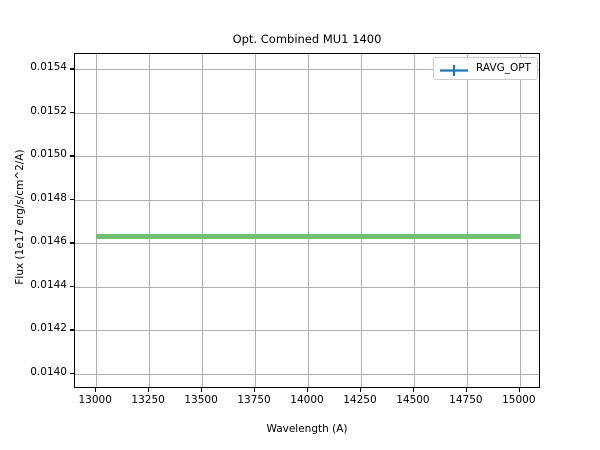 The width and height of the screenshot is (600, 450). I want to click on legend: RAVG_OPT, so click(485, 68).